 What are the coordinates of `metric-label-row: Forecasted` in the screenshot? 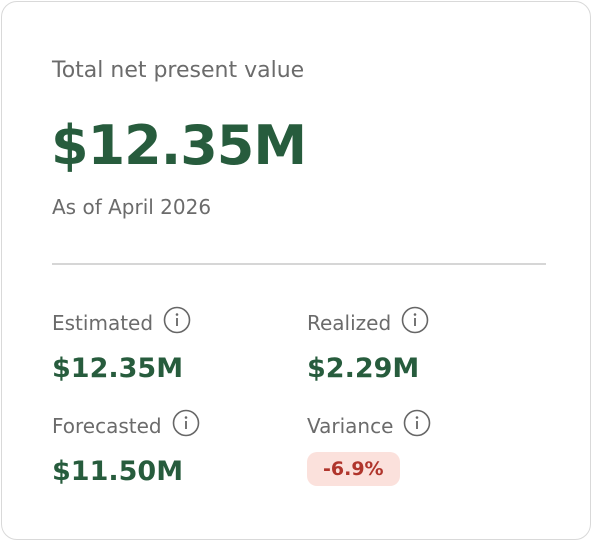 It's located at (126, 425).